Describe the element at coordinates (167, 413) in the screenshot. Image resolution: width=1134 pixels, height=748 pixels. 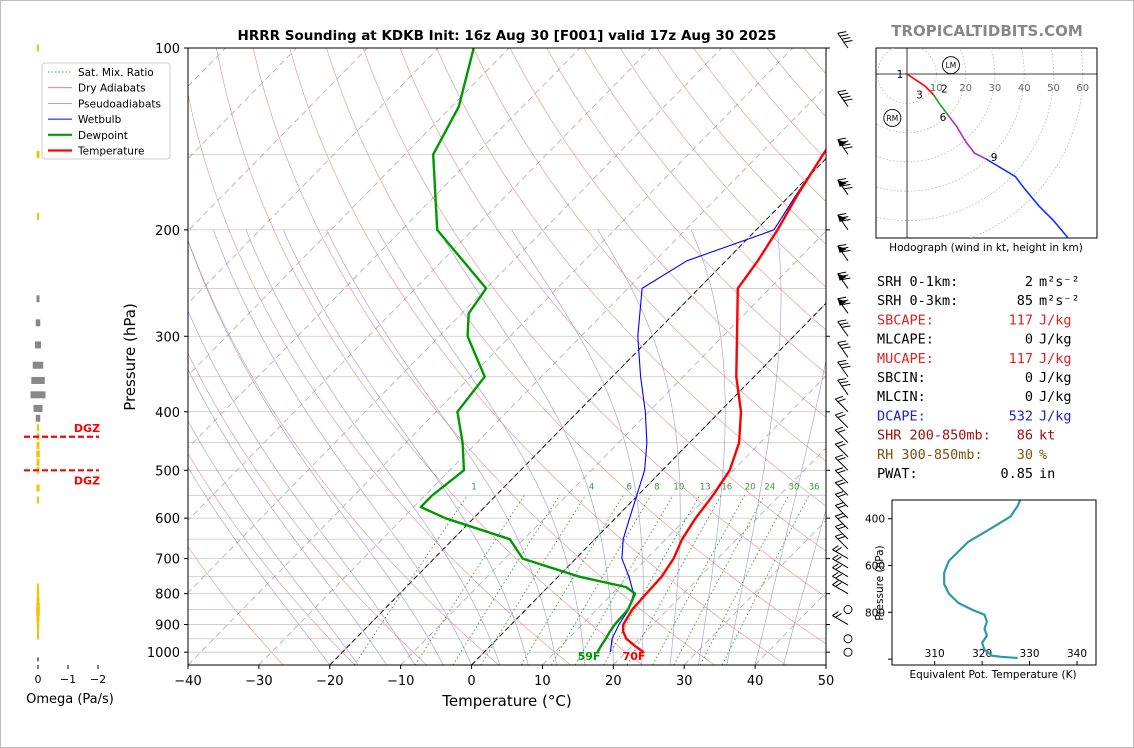
I see `pressure-tick-label: 400` at that location.